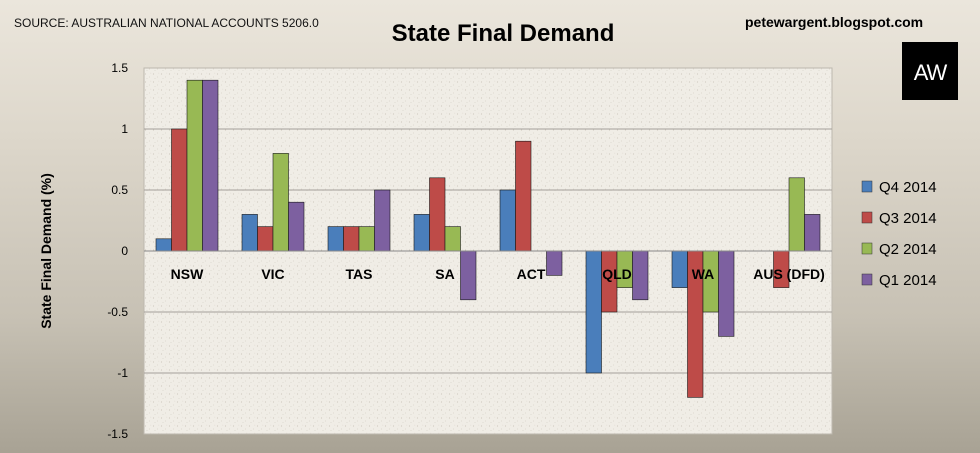 Image resolution: width=980 pixels, height=453 pixels. Describe the element at coordinates (366, 239) in the screenshot. I see `bar-tas-q2-2014` at that location.